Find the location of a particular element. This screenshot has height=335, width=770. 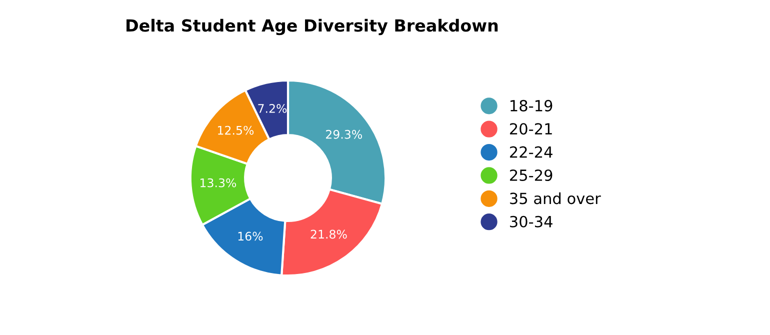

data-label: 21.8% is located at coordinates (328, 234).